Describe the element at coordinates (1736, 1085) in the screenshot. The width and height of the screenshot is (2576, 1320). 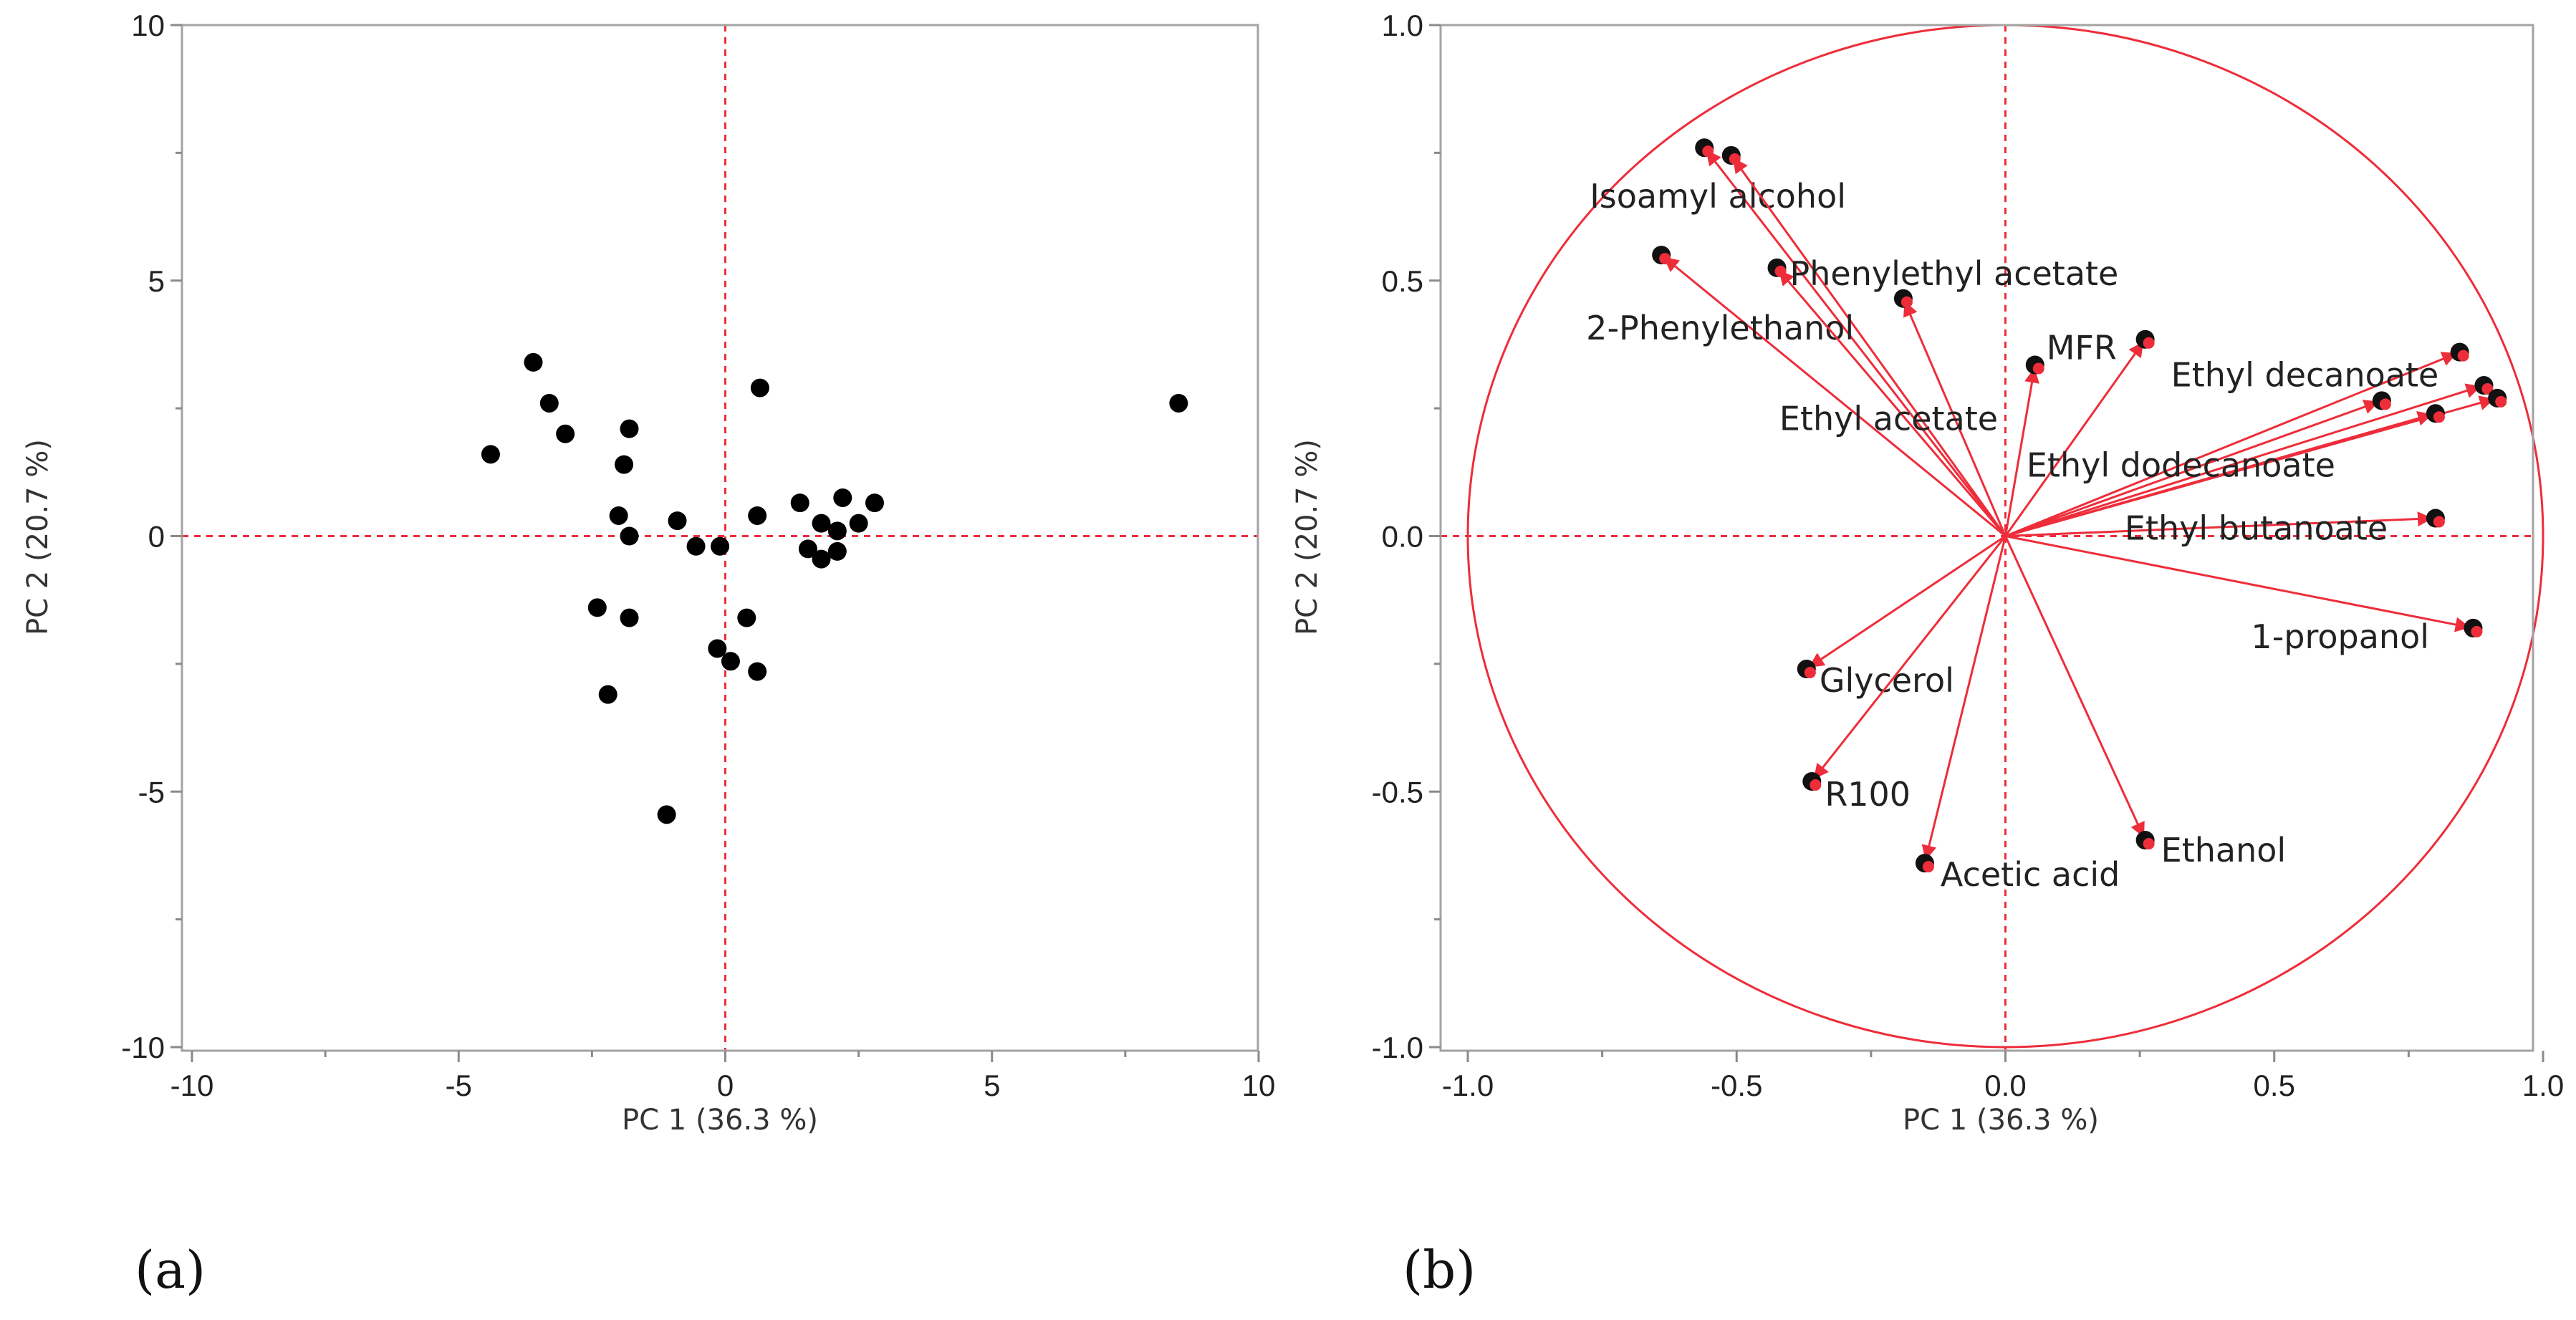
I see `loadings-plot-x-tick-label: -0.5` at that location.